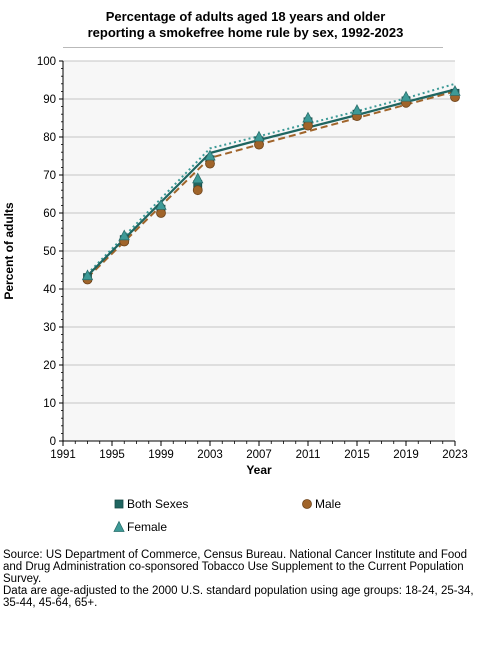 This screenshot has width=491, height=646. What do you see at coordinates (357, 455) in the screenshot?
I see `x-tick-label: 2015` at bounding box center [357, 455].